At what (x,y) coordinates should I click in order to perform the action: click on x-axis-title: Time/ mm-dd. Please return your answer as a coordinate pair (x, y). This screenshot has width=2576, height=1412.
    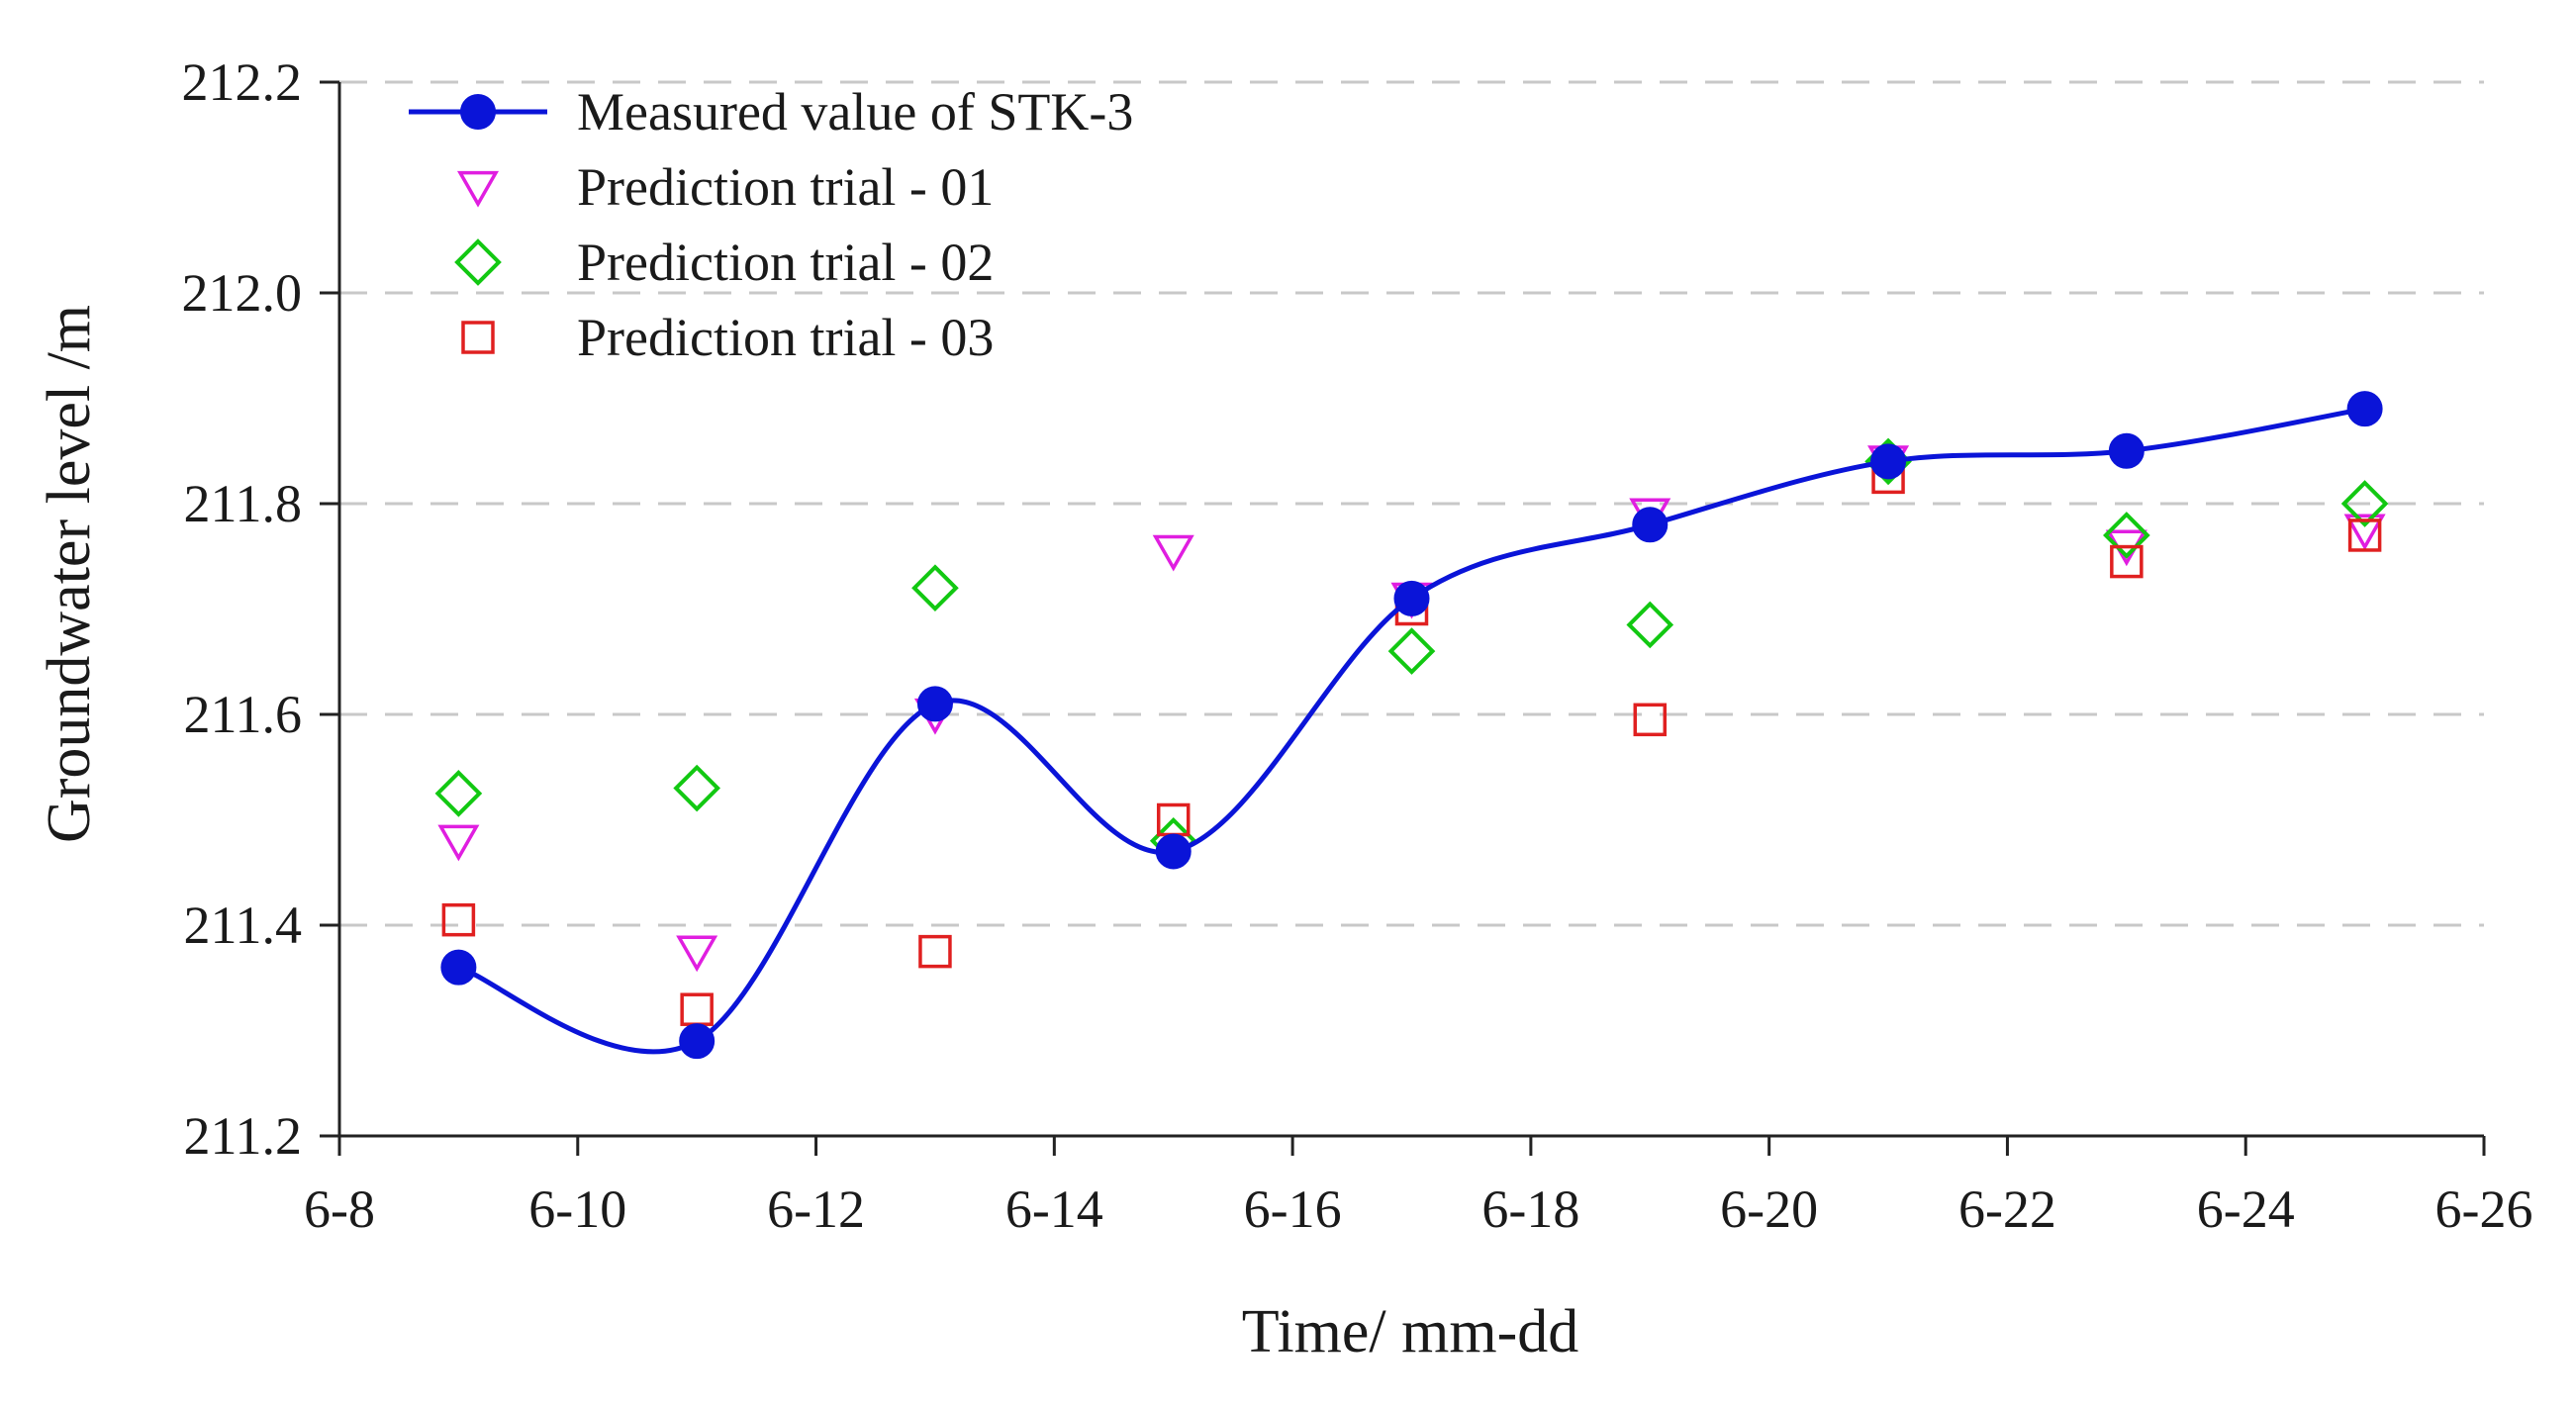
    Looking at the image, I should click on (1410, 1331).